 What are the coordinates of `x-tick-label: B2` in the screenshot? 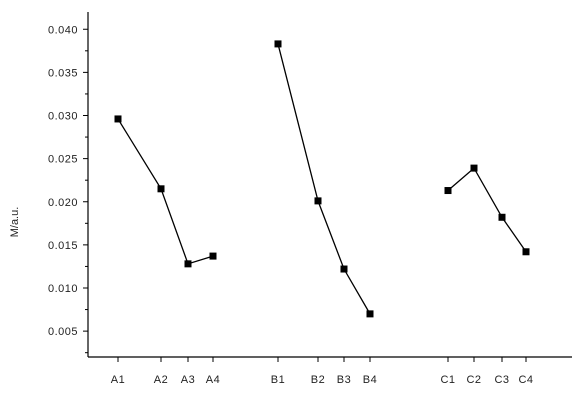 It's located at (318, 380).